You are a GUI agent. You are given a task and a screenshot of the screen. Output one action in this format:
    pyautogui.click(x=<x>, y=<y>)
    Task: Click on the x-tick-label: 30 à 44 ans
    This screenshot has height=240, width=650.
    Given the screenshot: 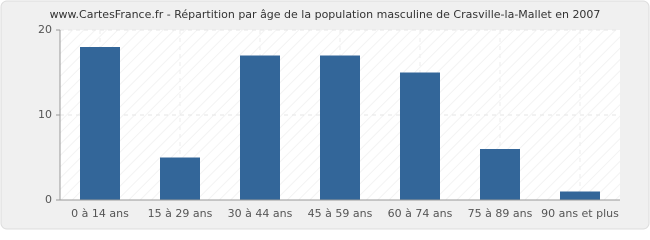 What is the action you would take?
    pyautogui.click(x=260, y=213)
    